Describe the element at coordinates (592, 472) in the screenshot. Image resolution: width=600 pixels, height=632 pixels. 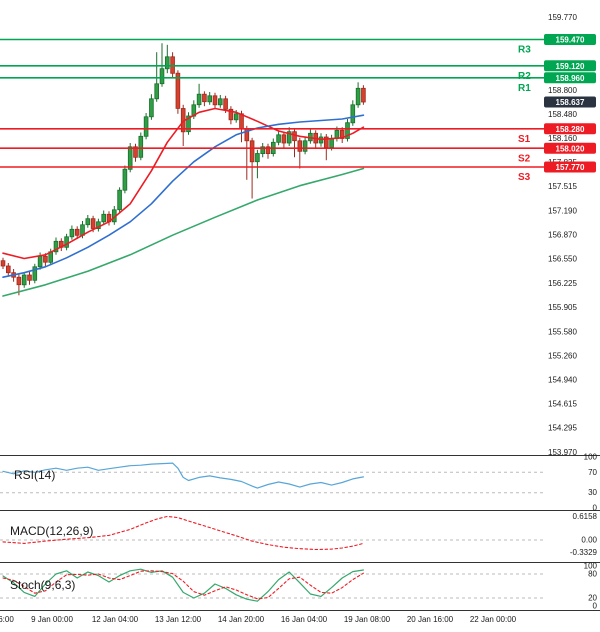
I see `rsi-axis-tick: 70` at that location.